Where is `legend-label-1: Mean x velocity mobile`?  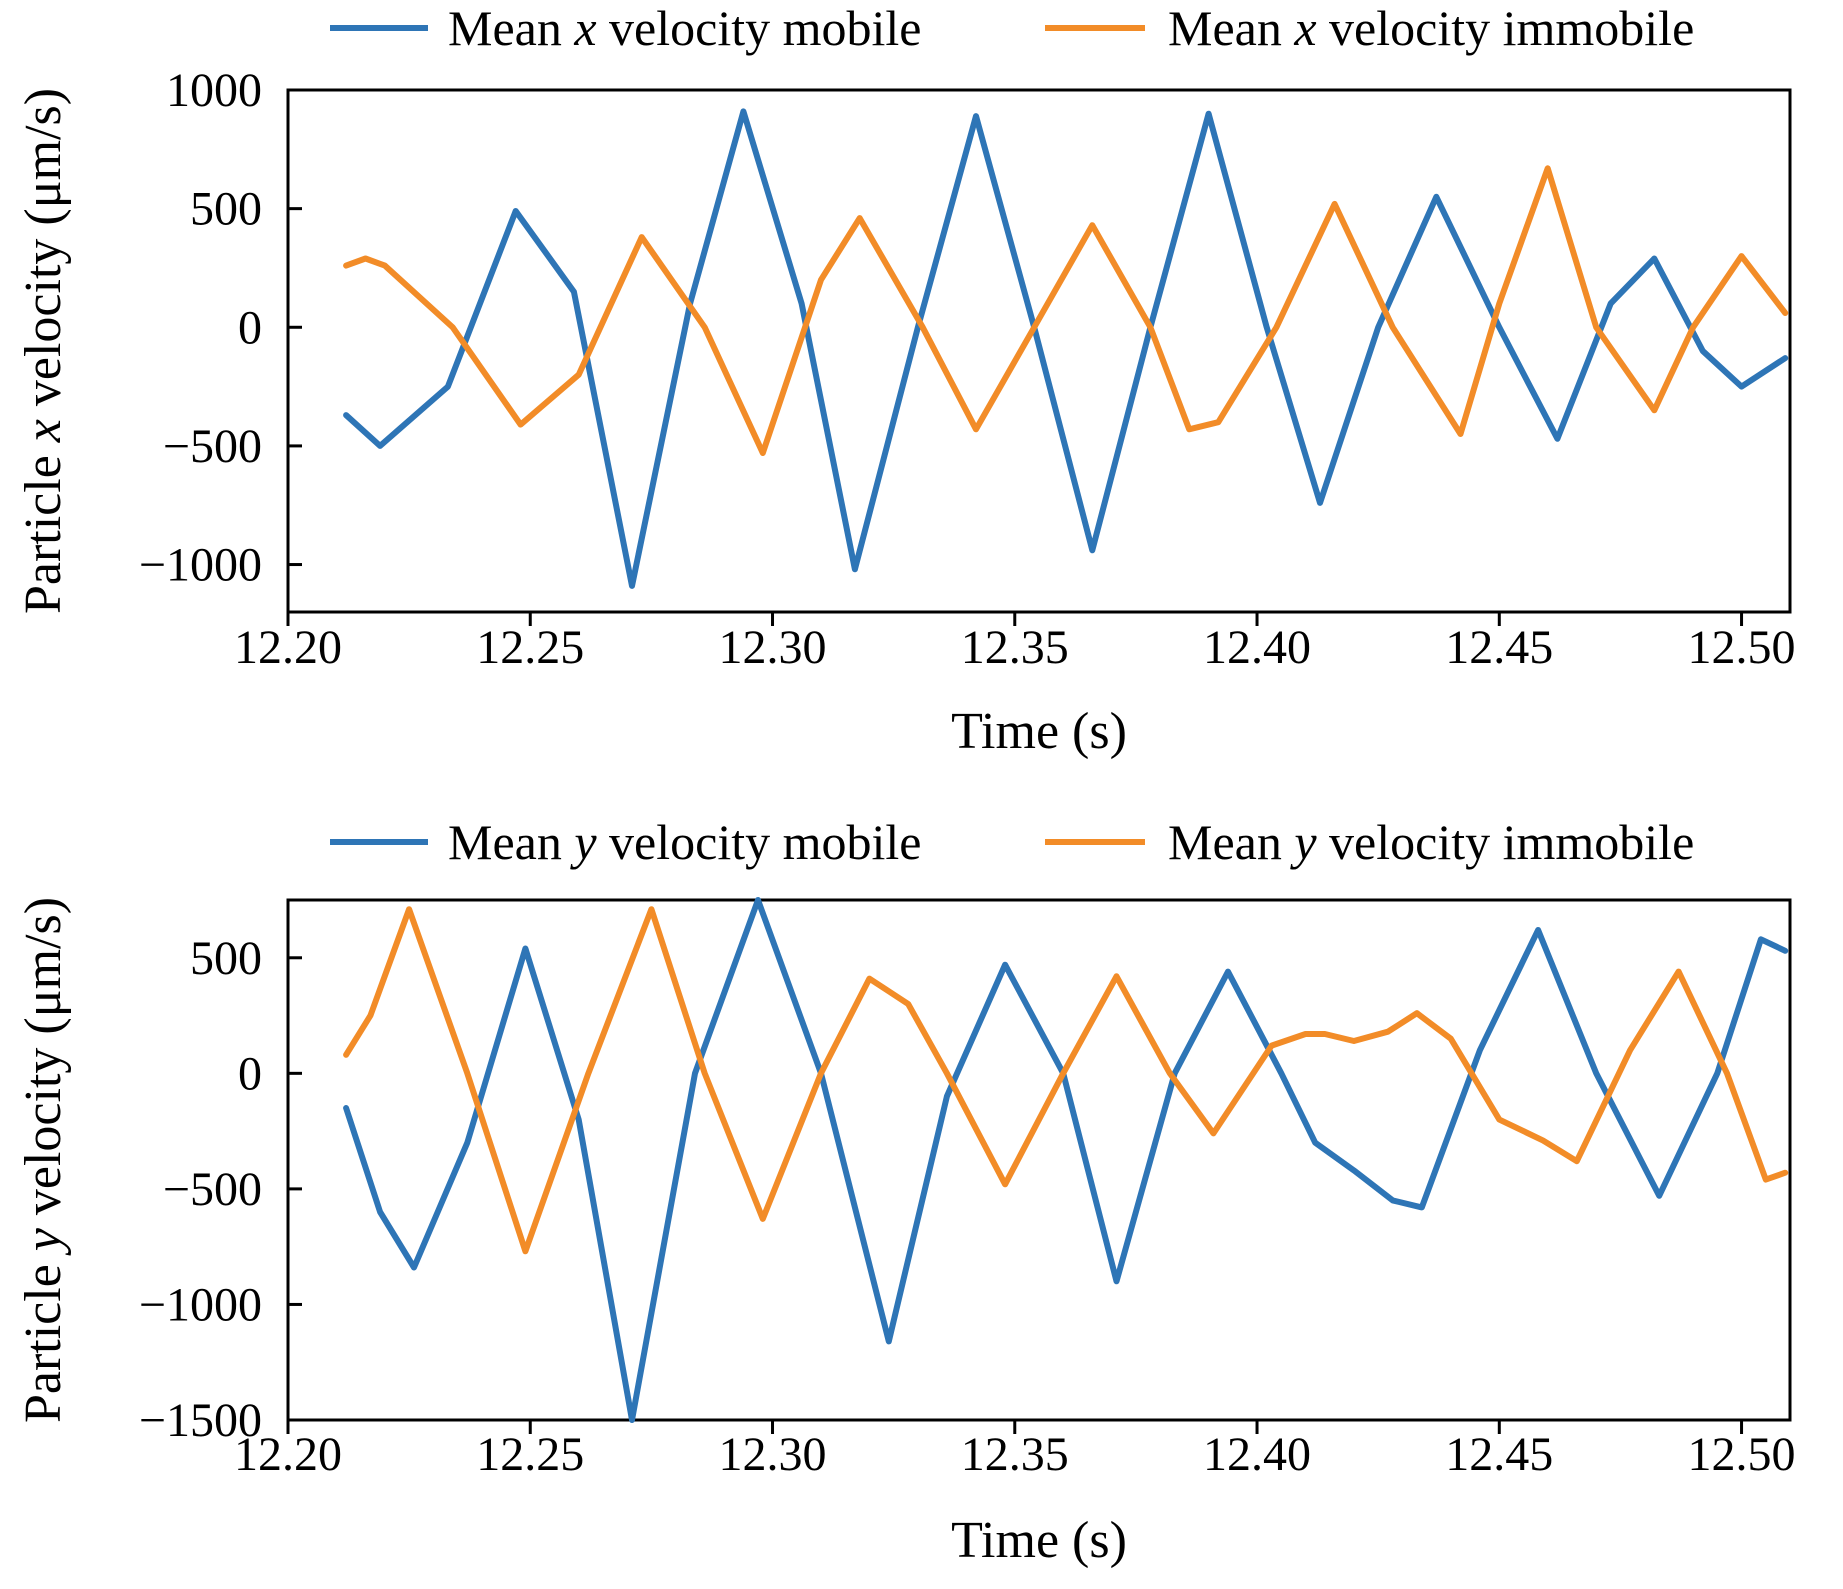
legend-label-1: Mean x velocity mobile is located at coordinates (684, 28).